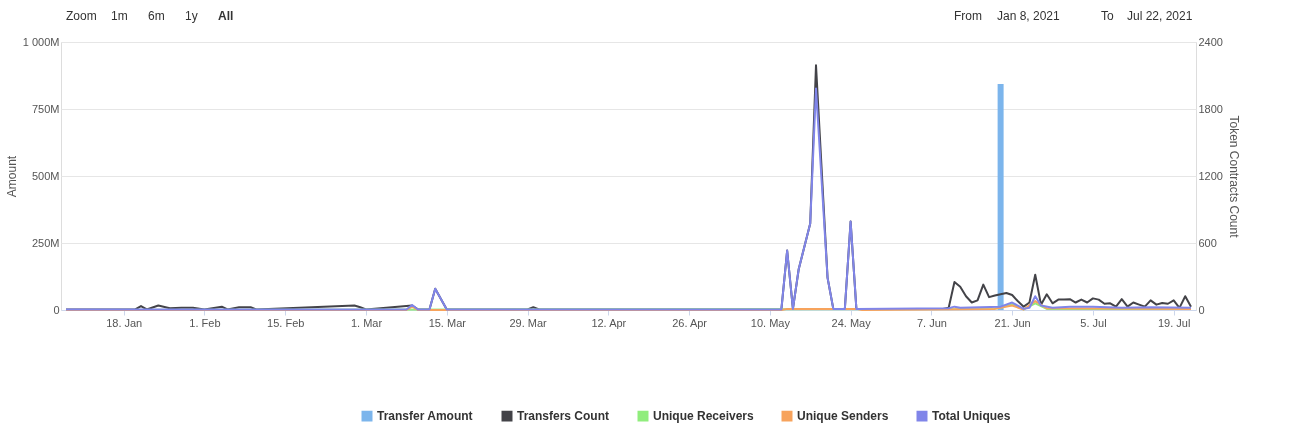 Image resolution: width=1298 pixels, height=432 pixels. I want to click on text: Zoom, so click(81, 16).